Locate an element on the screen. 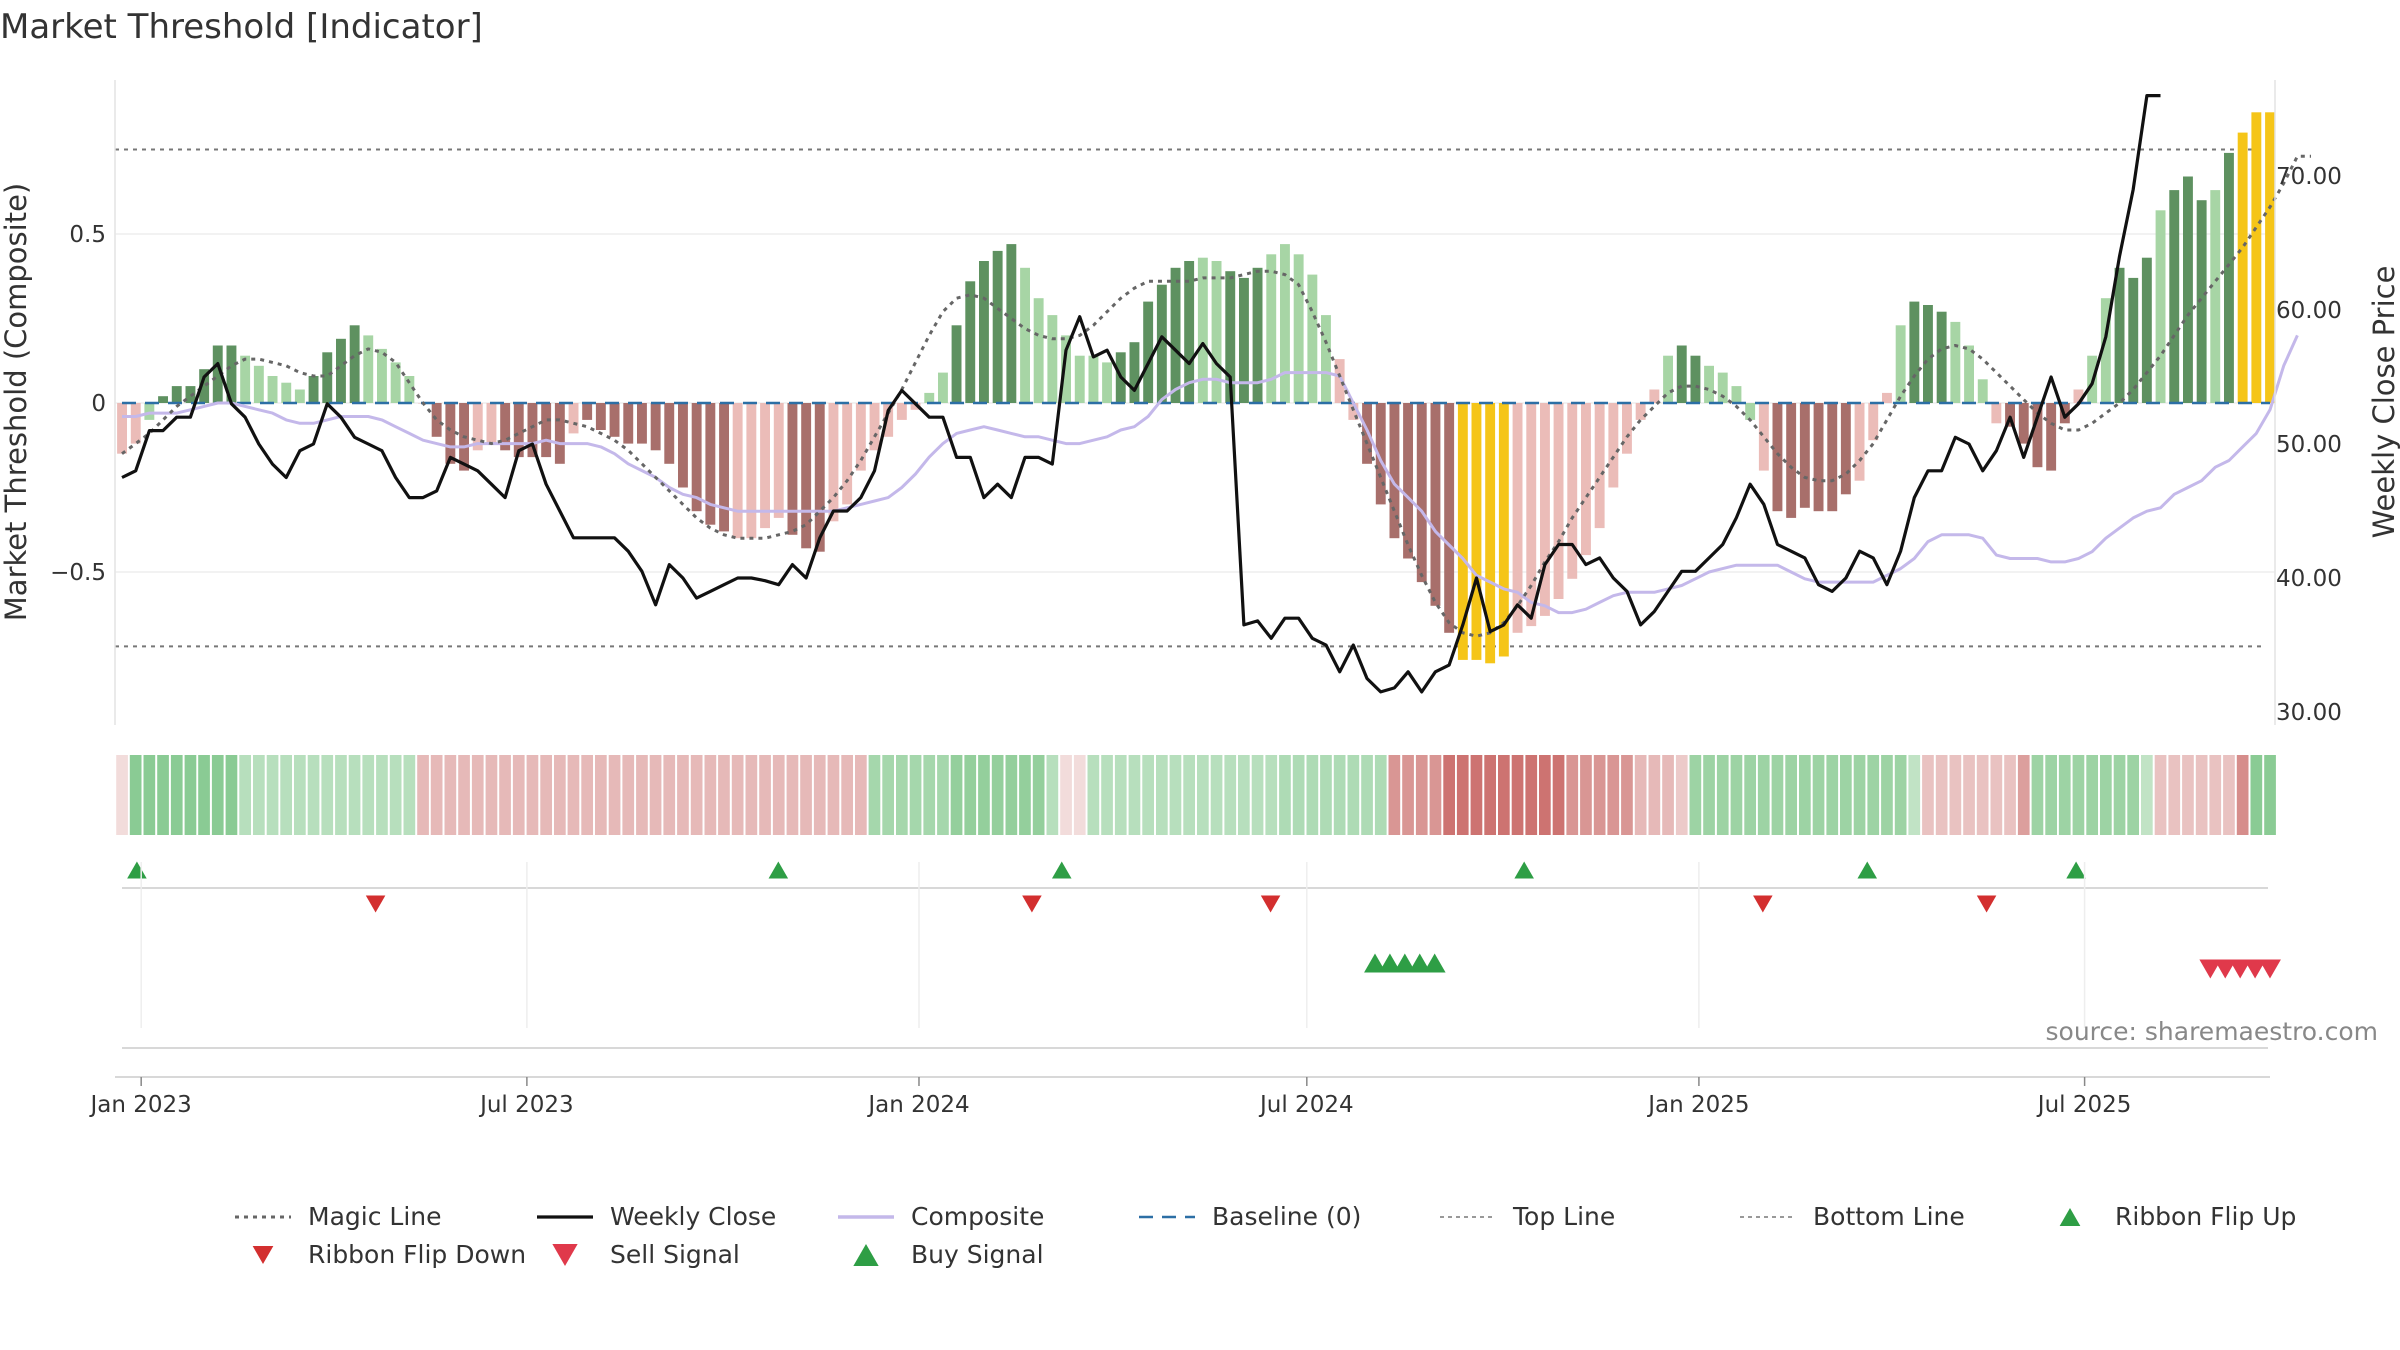 The width and height of the screenshot is (2400, 1350). y-tick-left-label: 0.5 is located at coordinates (87, 235).